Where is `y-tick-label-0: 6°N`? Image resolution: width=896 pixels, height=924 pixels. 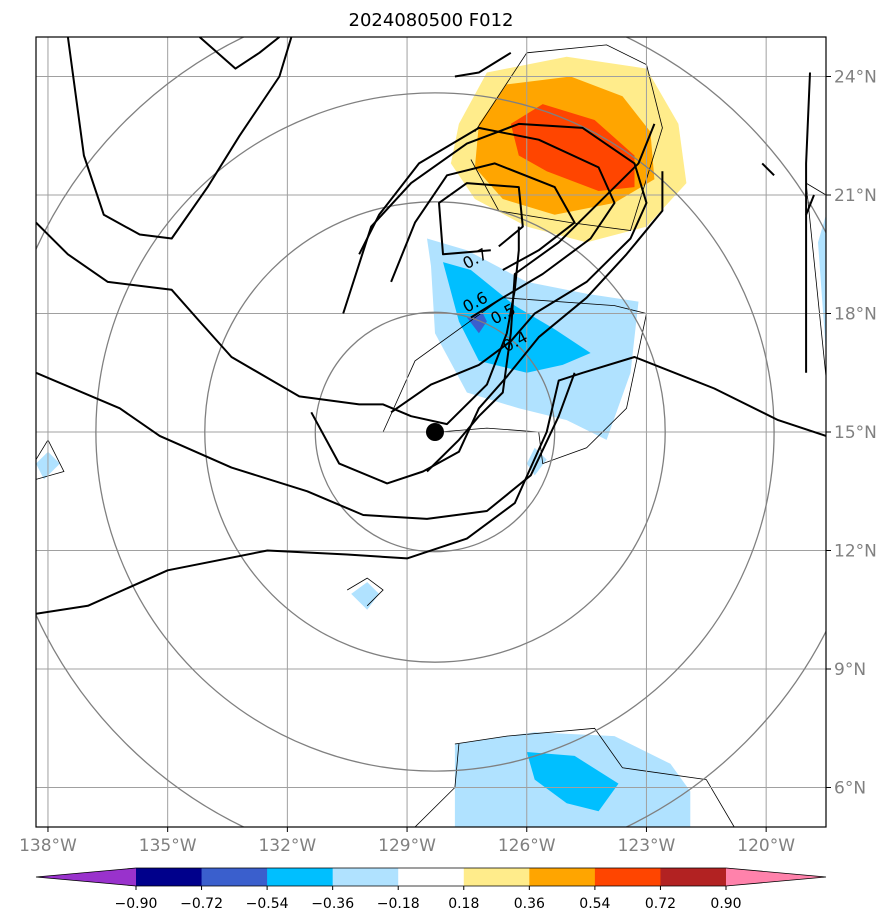 y-tick-label-0: 6°N is located at coordinates (850, 789).